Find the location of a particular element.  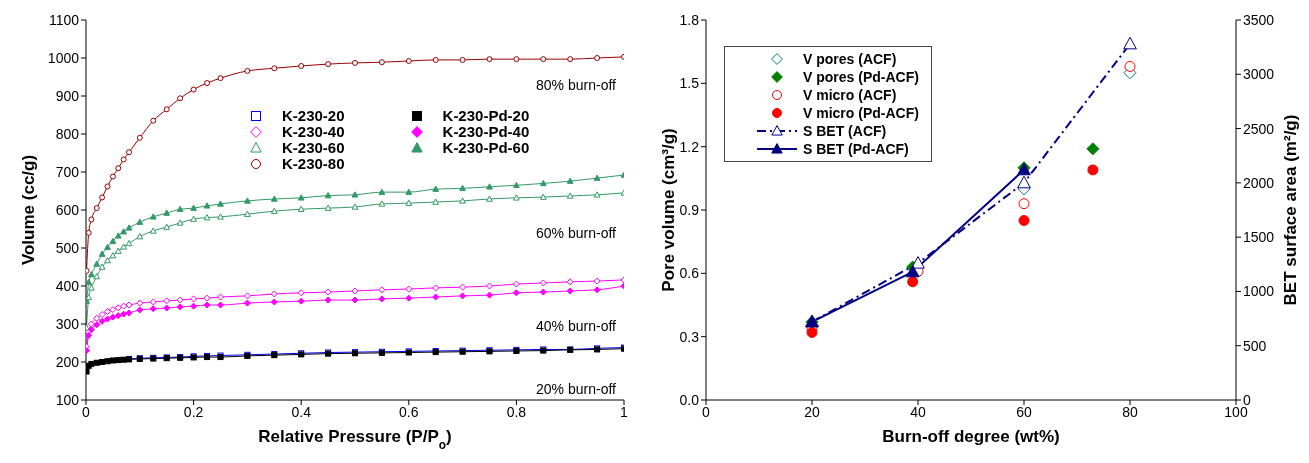

annotation: 40% burn-off is located at coordinates (576, 326).